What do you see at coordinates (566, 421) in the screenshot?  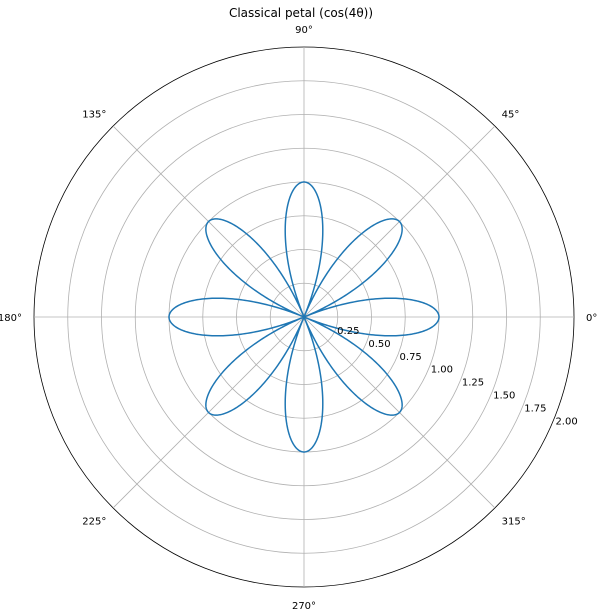 I see `radial-tick-label-7: 2.00` at bounding box center [566, 421].